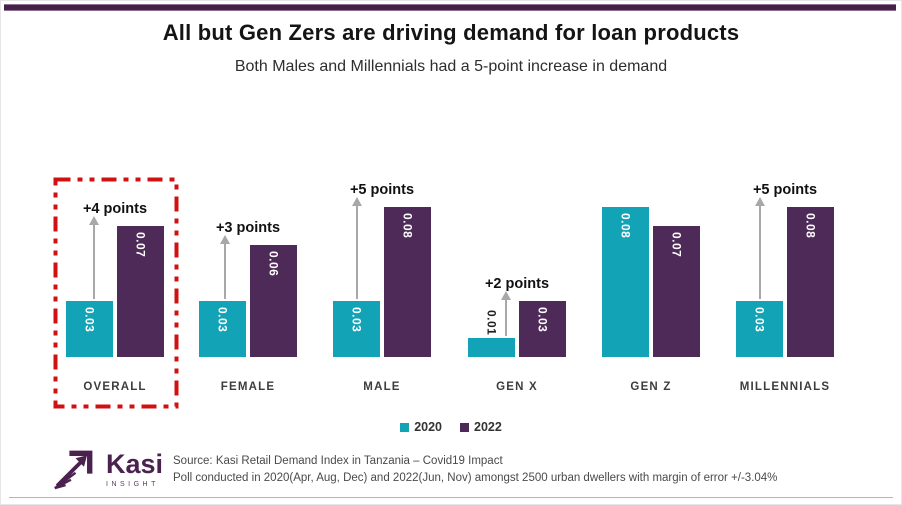  What do you see at coordinates (517, 328) in the screenshot?
I see `chart-group-gen-x: 0.01 0.03` at bounding box center [517, 328].